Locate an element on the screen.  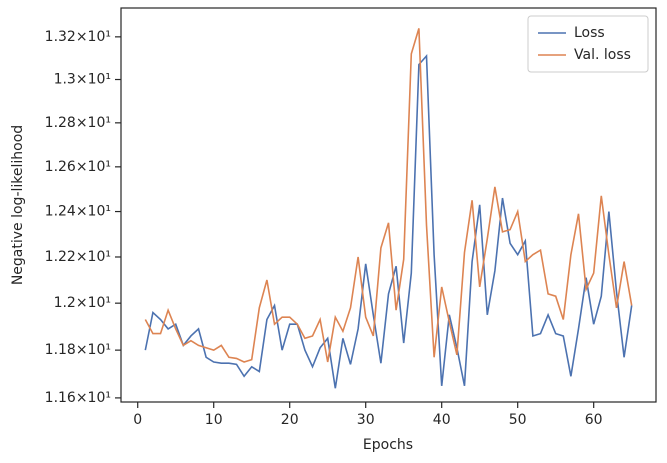
y-tick-label: 1.3×10¹ is located at coordinates (82, 80).